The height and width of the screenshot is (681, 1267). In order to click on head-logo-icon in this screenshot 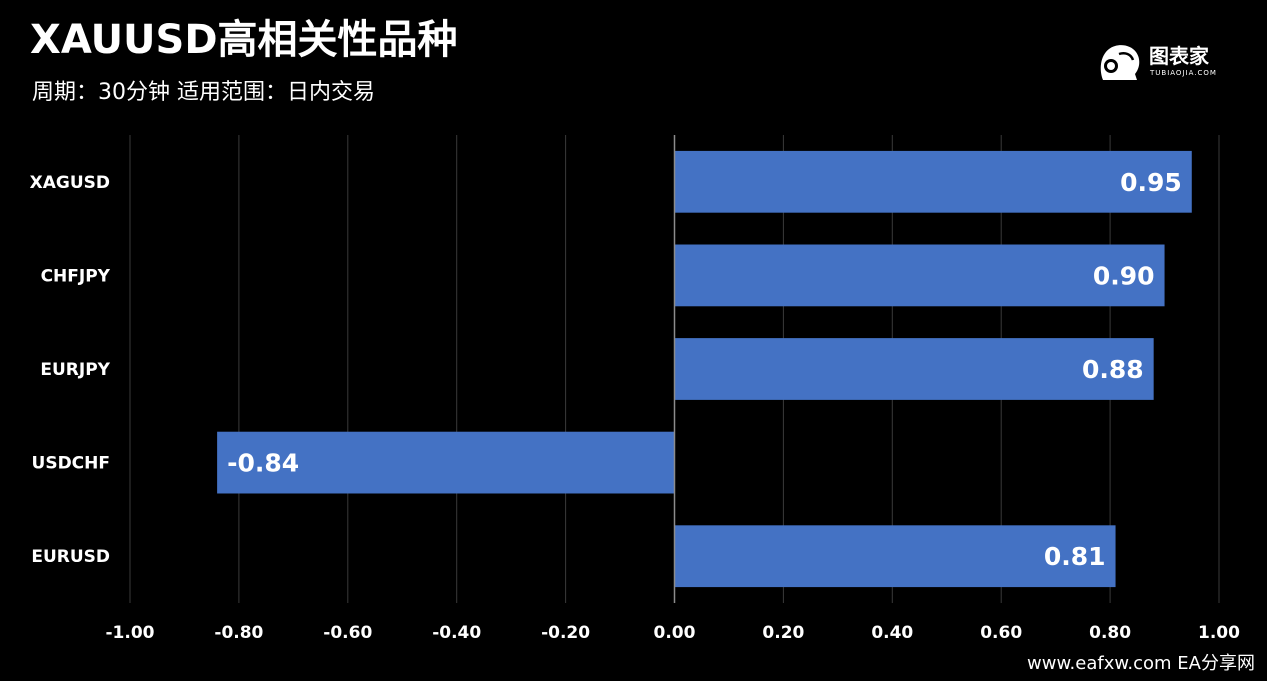, I will do `click(1120, 62)`.